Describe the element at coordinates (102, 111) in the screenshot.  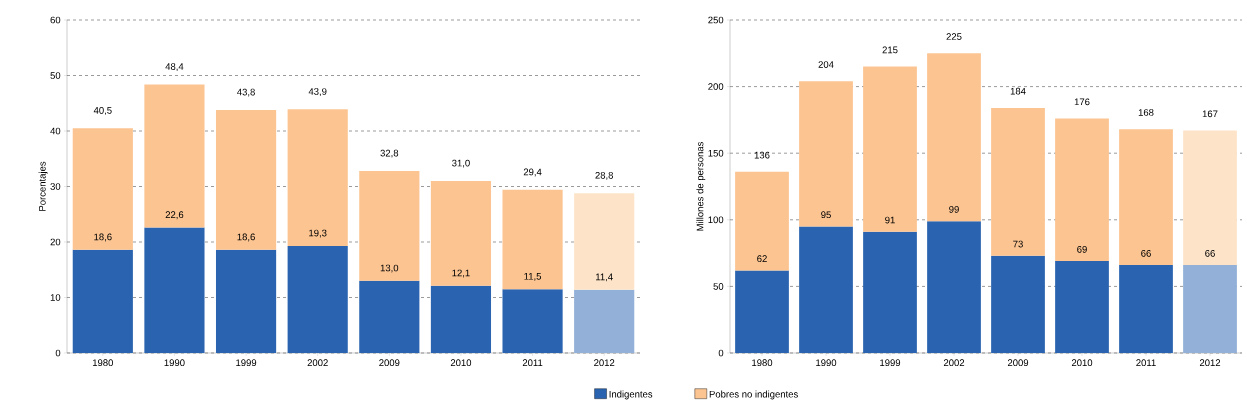
I see `total-label: 40,5` at that location.